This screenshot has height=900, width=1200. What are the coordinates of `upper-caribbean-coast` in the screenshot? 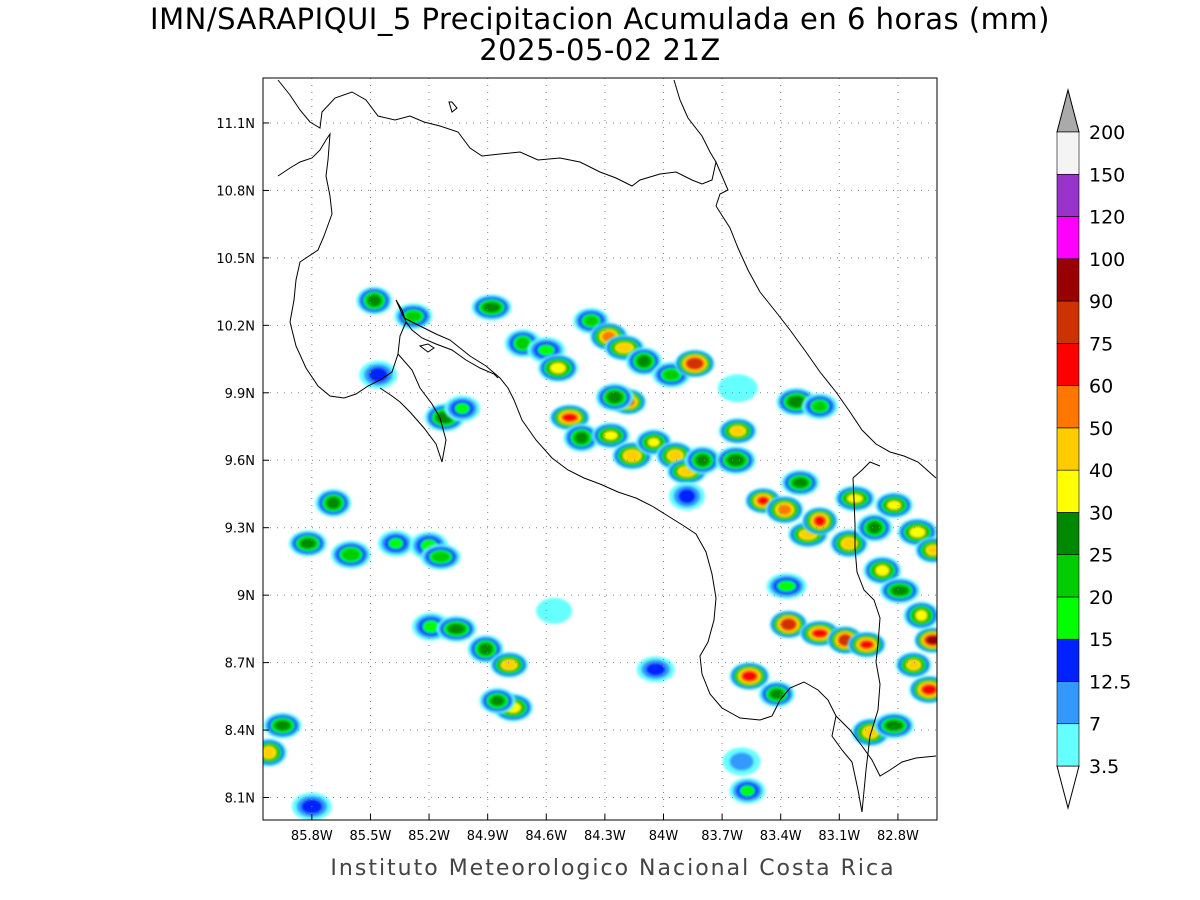 It's located at (695, 121).